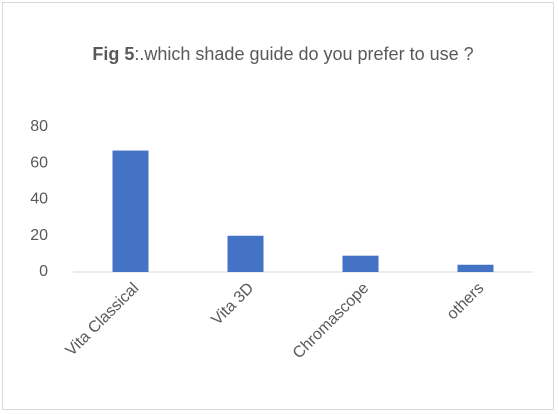 The height and width of the screenshot is (414, 558). I want to click on y-tick-label: 0, so click(43, 271).